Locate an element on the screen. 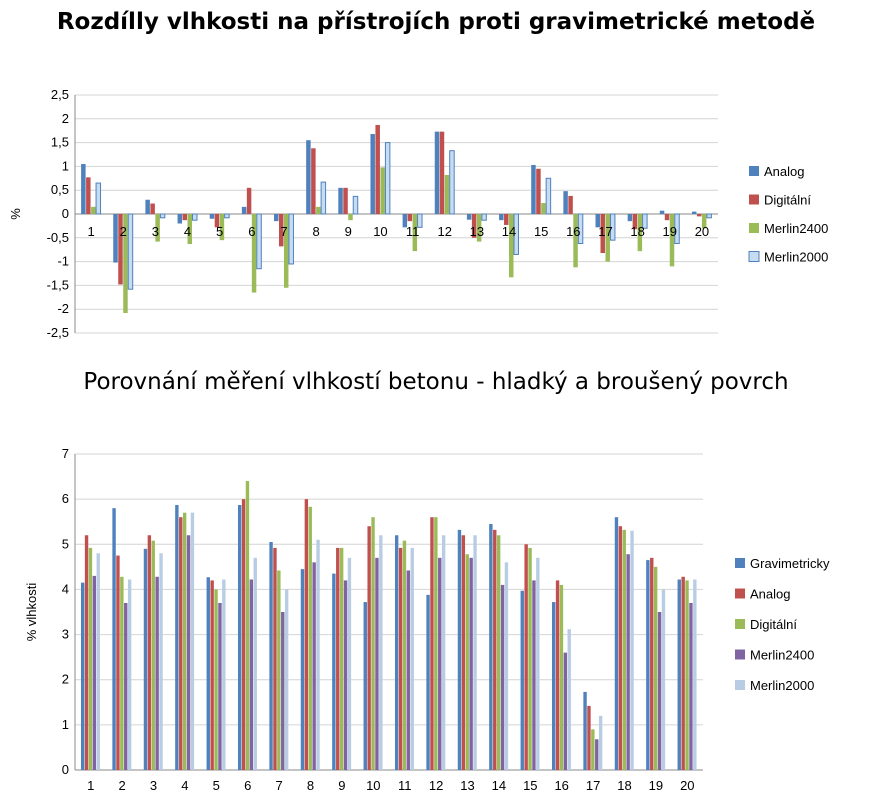 The width and height of the screenshot is (872, 810). y-tick-label: 0,5 is located at coordinates (60, 189).